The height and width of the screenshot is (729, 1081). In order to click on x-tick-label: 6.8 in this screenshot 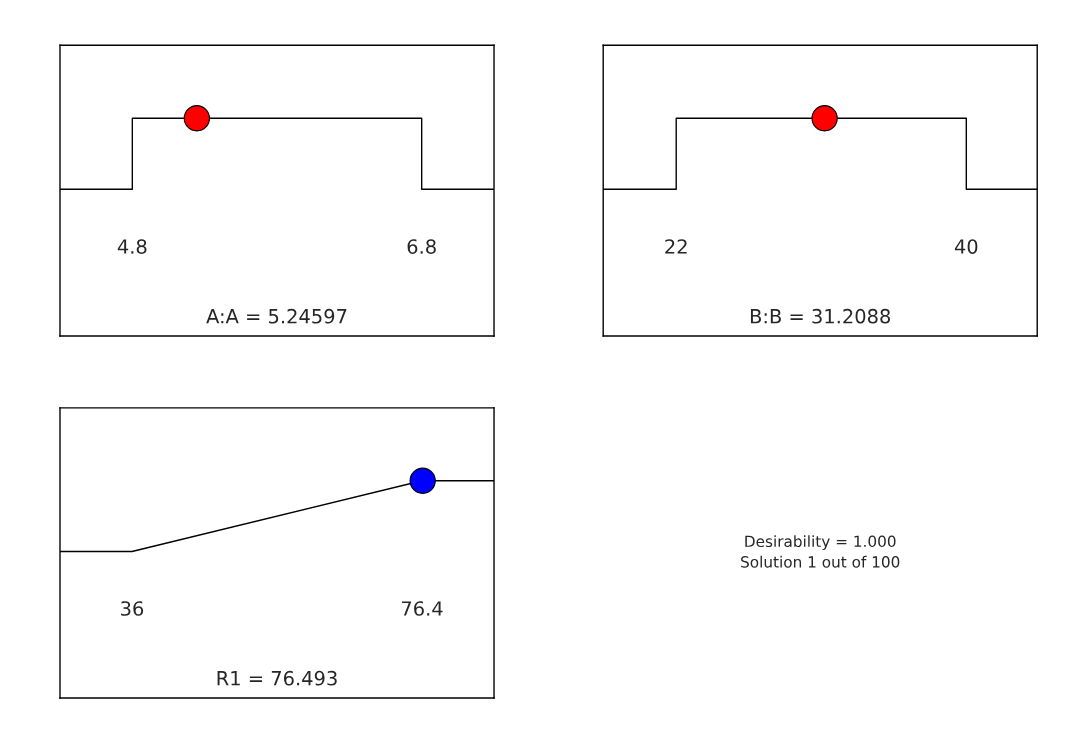, I will do `click(421, 246)`.